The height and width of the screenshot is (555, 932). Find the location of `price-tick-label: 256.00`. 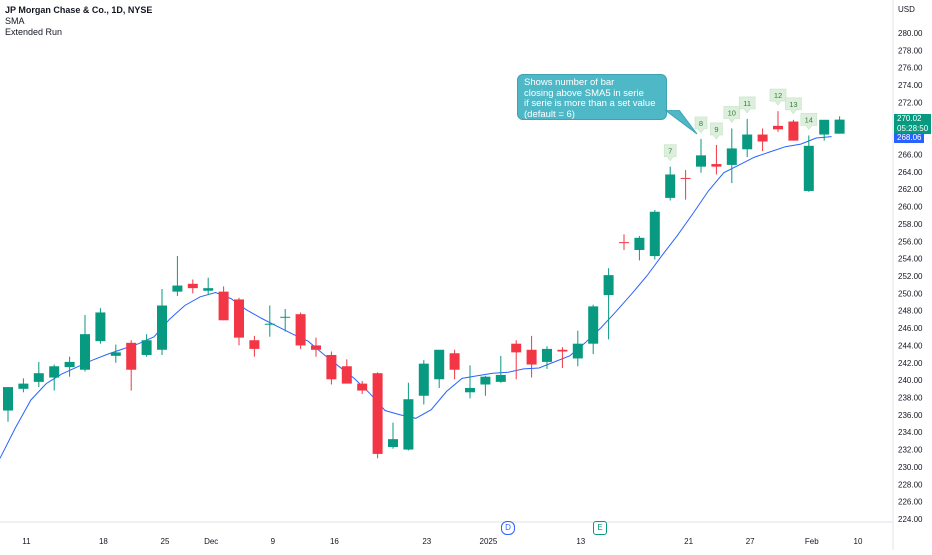

price-tick-label: 256.00 is located at coordinates (910, 241).